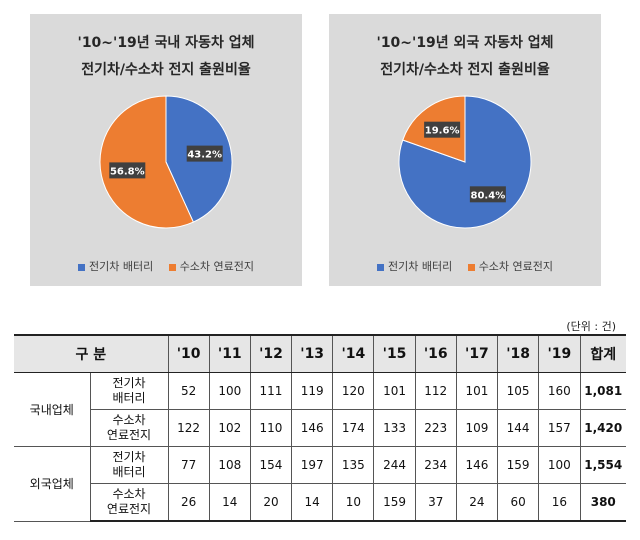 This screenshot has width=640, height=540. Describe the element at coordinates (435, 465) in the screenshot. I see `table-cell: 234` at that location.